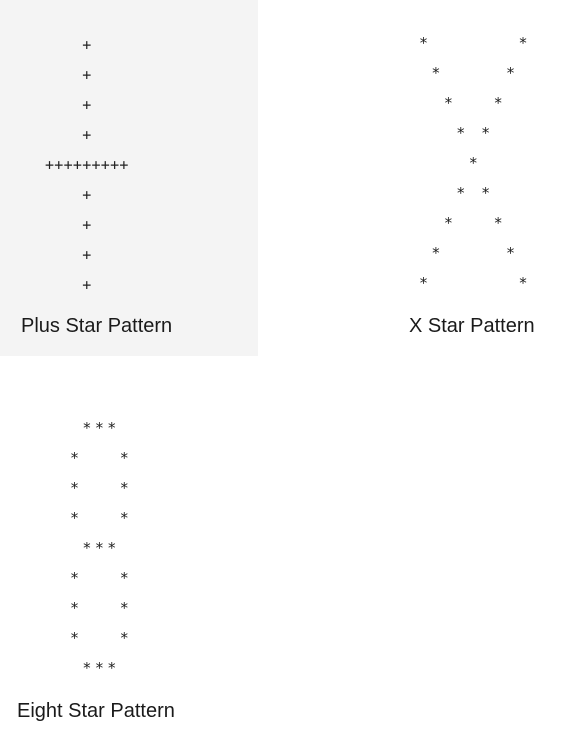  What do you see at coordinates (87, 165) in the screenshot?
I see `plus-star-pattern-art: + + + + +++++++++ + + + +` at bounding box center [87, 165].